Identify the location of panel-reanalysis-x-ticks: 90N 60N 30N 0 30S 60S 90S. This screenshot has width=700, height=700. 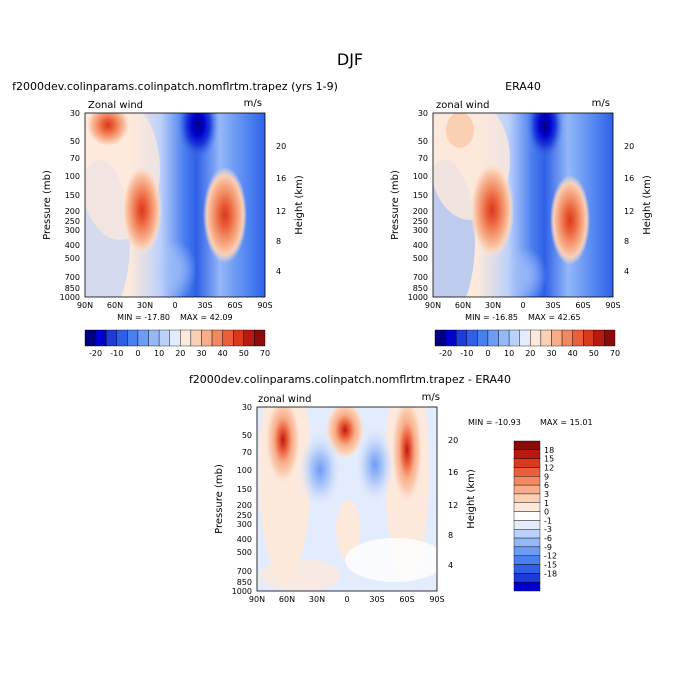
(523, 305).